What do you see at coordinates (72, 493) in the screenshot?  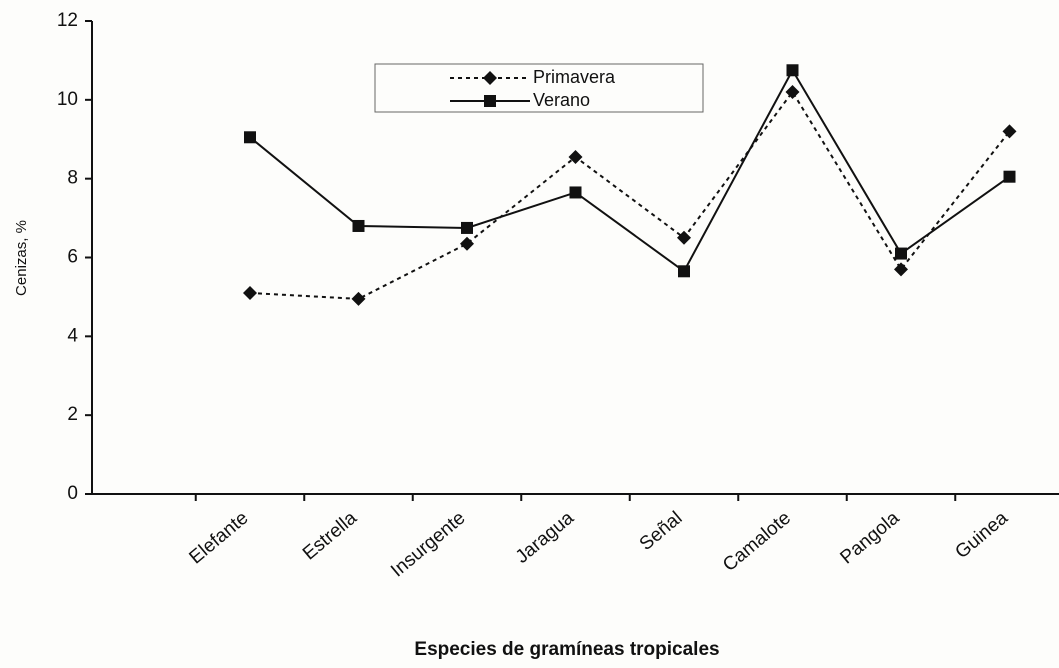 I see `y-tick-label: 0` at bounding box center [72, 493].